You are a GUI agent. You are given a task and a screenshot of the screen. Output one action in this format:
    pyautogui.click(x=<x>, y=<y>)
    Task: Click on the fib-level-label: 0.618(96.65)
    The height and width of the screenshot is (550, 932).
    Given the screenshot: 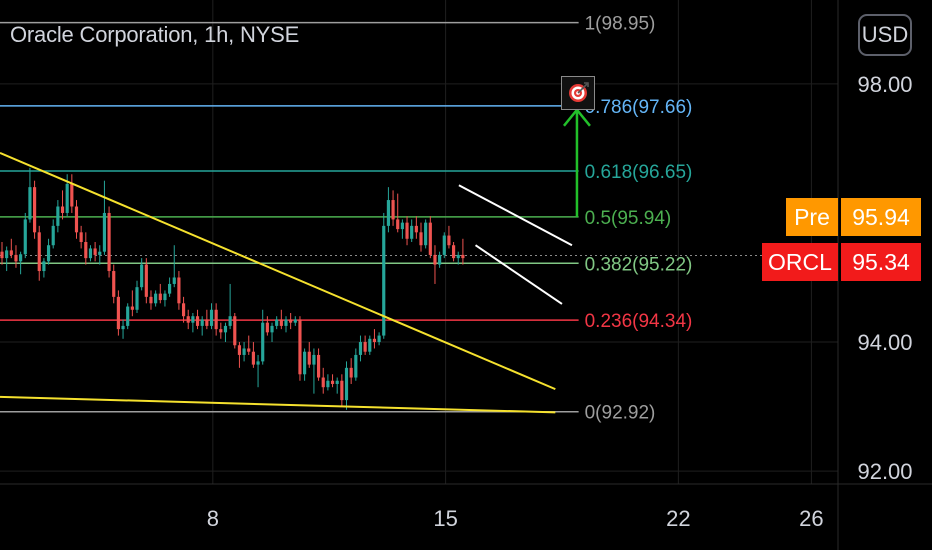 What is the action you would take?
    pyautogui.click(x=639, y=172)
    